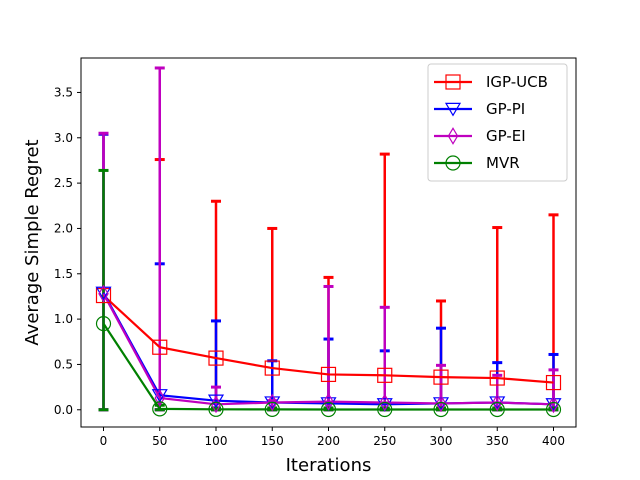  Describe the element at coordinates (63, 228) in the screenshot. I see `y-tick-label: 2.0` at that location.